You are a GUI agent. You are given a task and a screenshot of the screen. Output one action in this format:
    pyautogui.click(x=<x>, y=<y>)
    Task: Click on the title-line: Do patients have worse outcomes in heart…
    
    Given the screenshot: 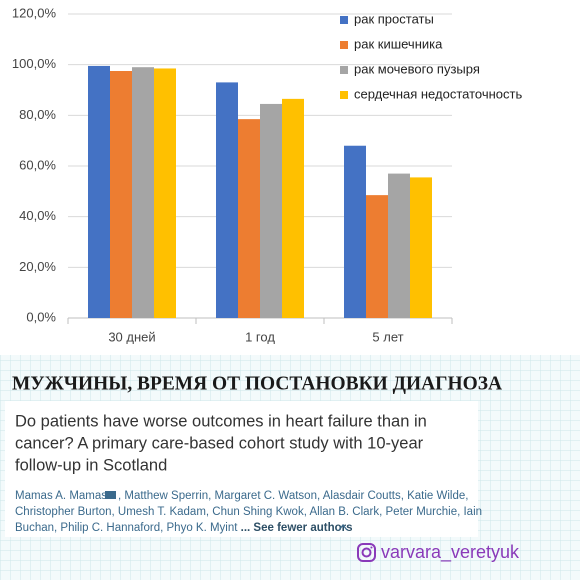 What is the action you would take?
    pyautogui.click(x=221, y=421)
    